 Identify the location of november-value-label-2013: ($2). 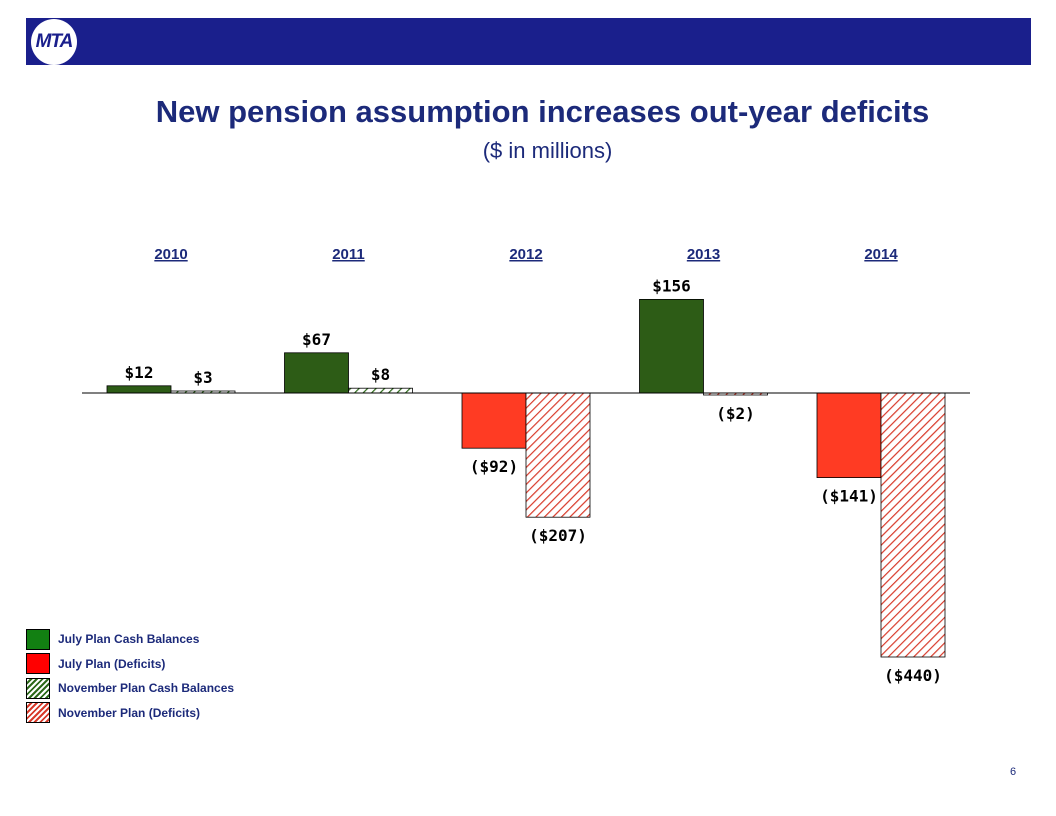
(735, 413).